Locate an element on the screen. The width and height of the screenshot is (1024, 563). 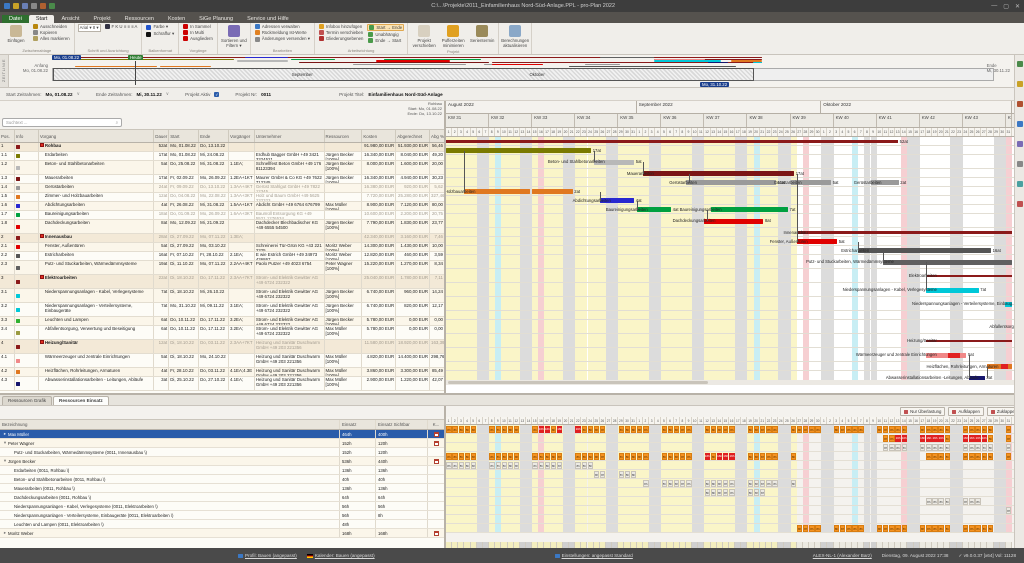
gantt-bar-3.1 is located at coordinates (952, 290).